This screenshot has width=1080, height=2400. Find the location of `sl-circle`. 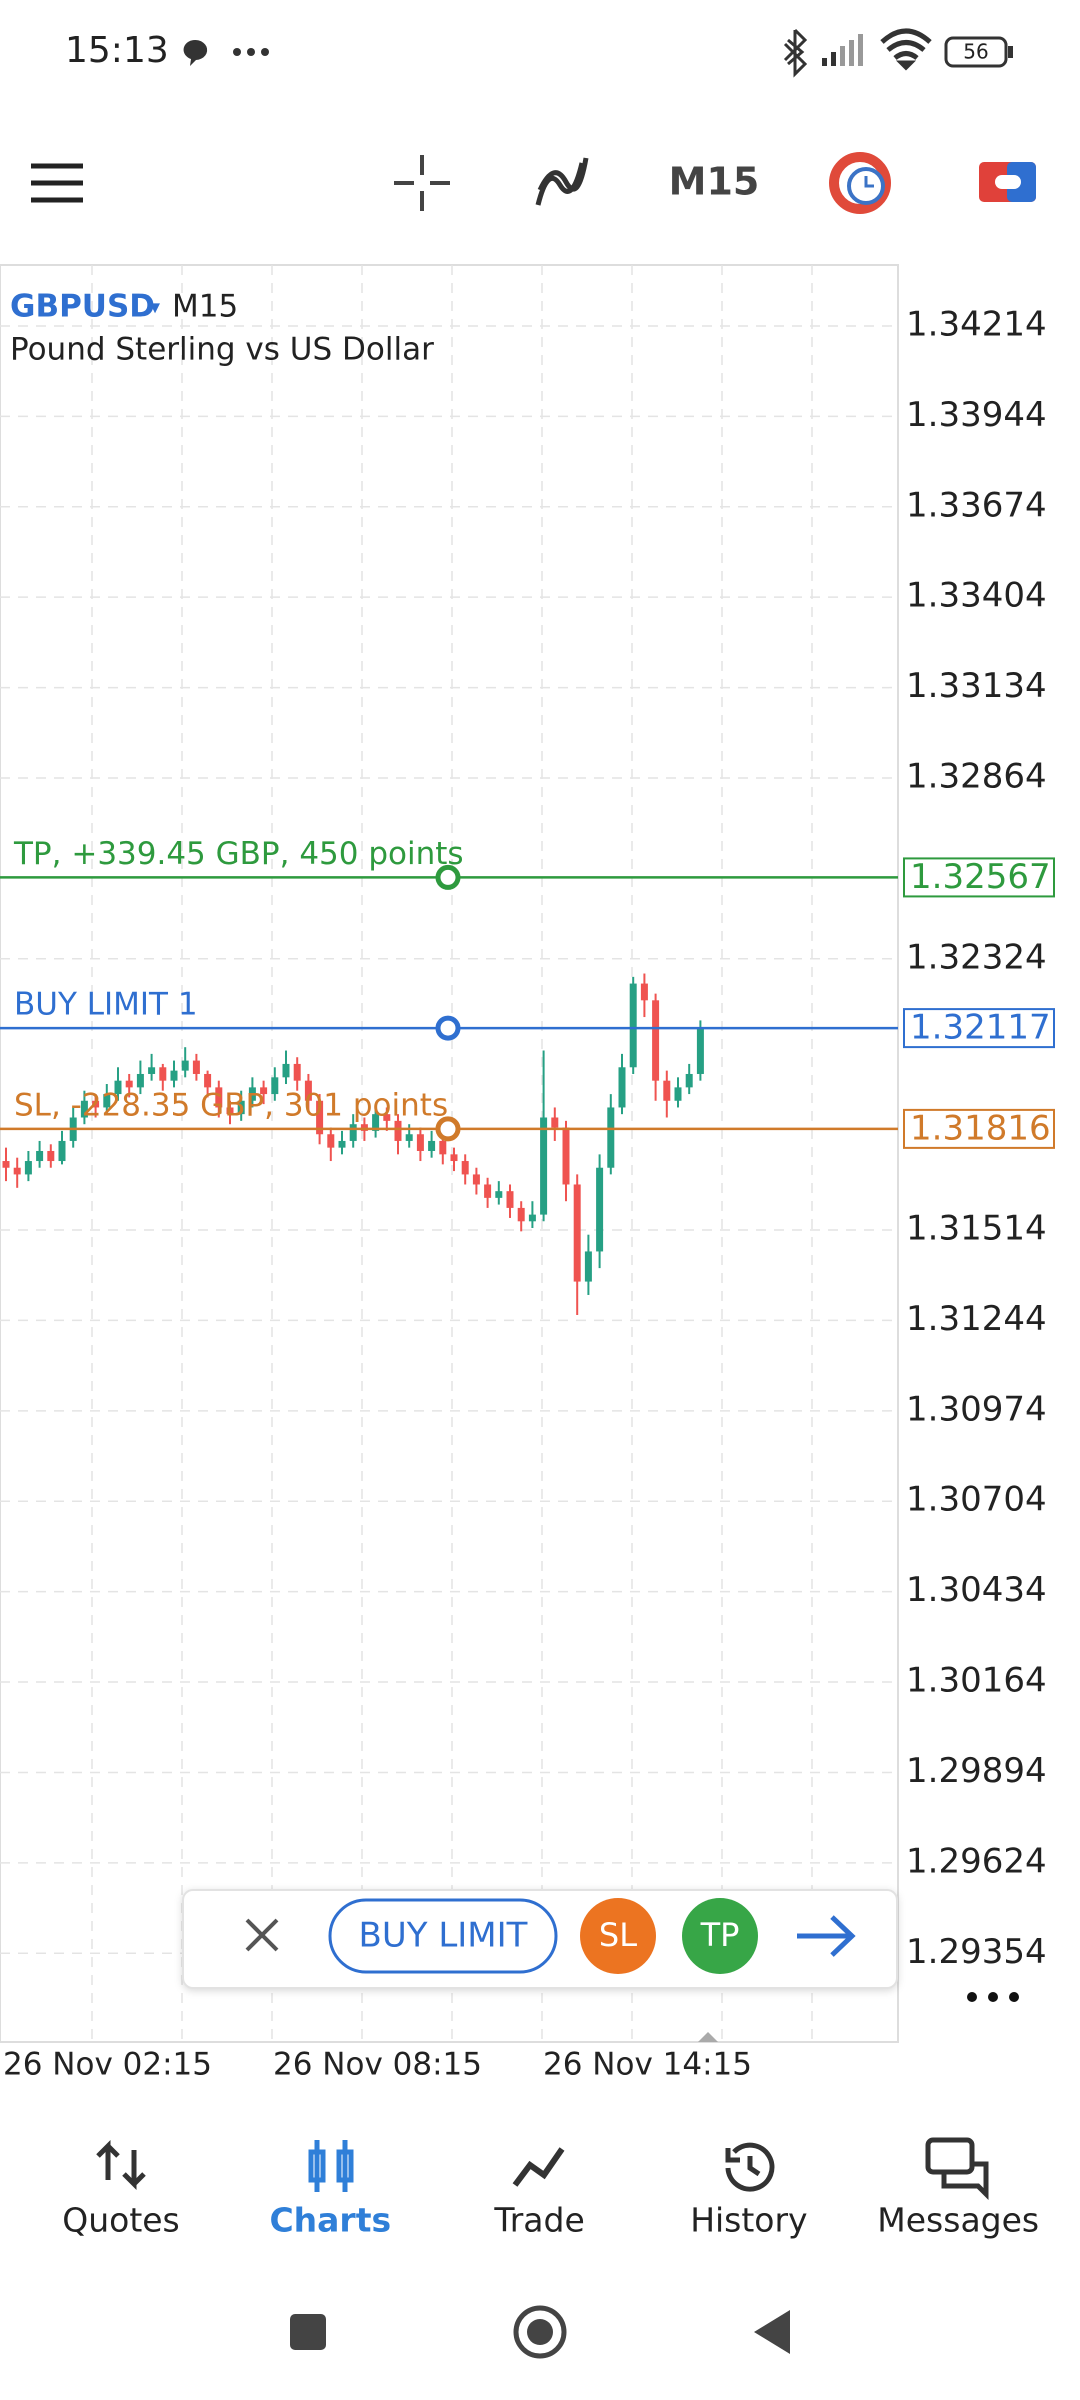

sl-circle is located at coordinates (618, 1936).